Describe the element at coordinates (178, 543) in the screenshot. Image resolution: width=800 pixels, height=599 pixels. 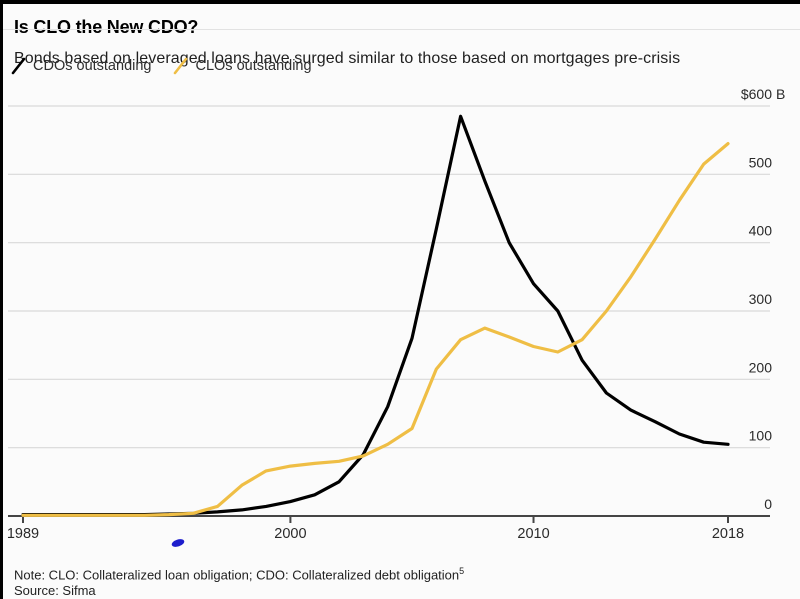
I see `stray-blue-mark` at that location.